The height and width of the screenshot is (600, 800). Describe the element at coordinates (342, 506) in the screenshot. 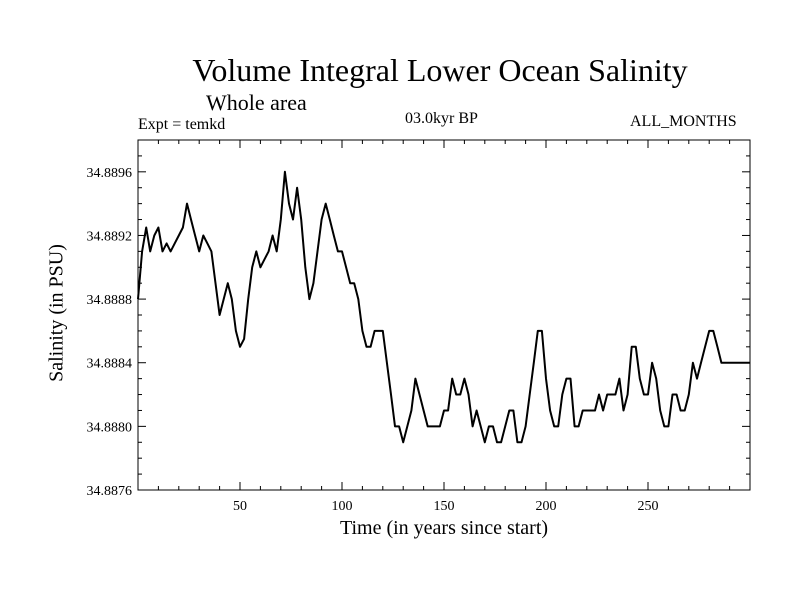

I see `x-tick-label: 100` at that location.